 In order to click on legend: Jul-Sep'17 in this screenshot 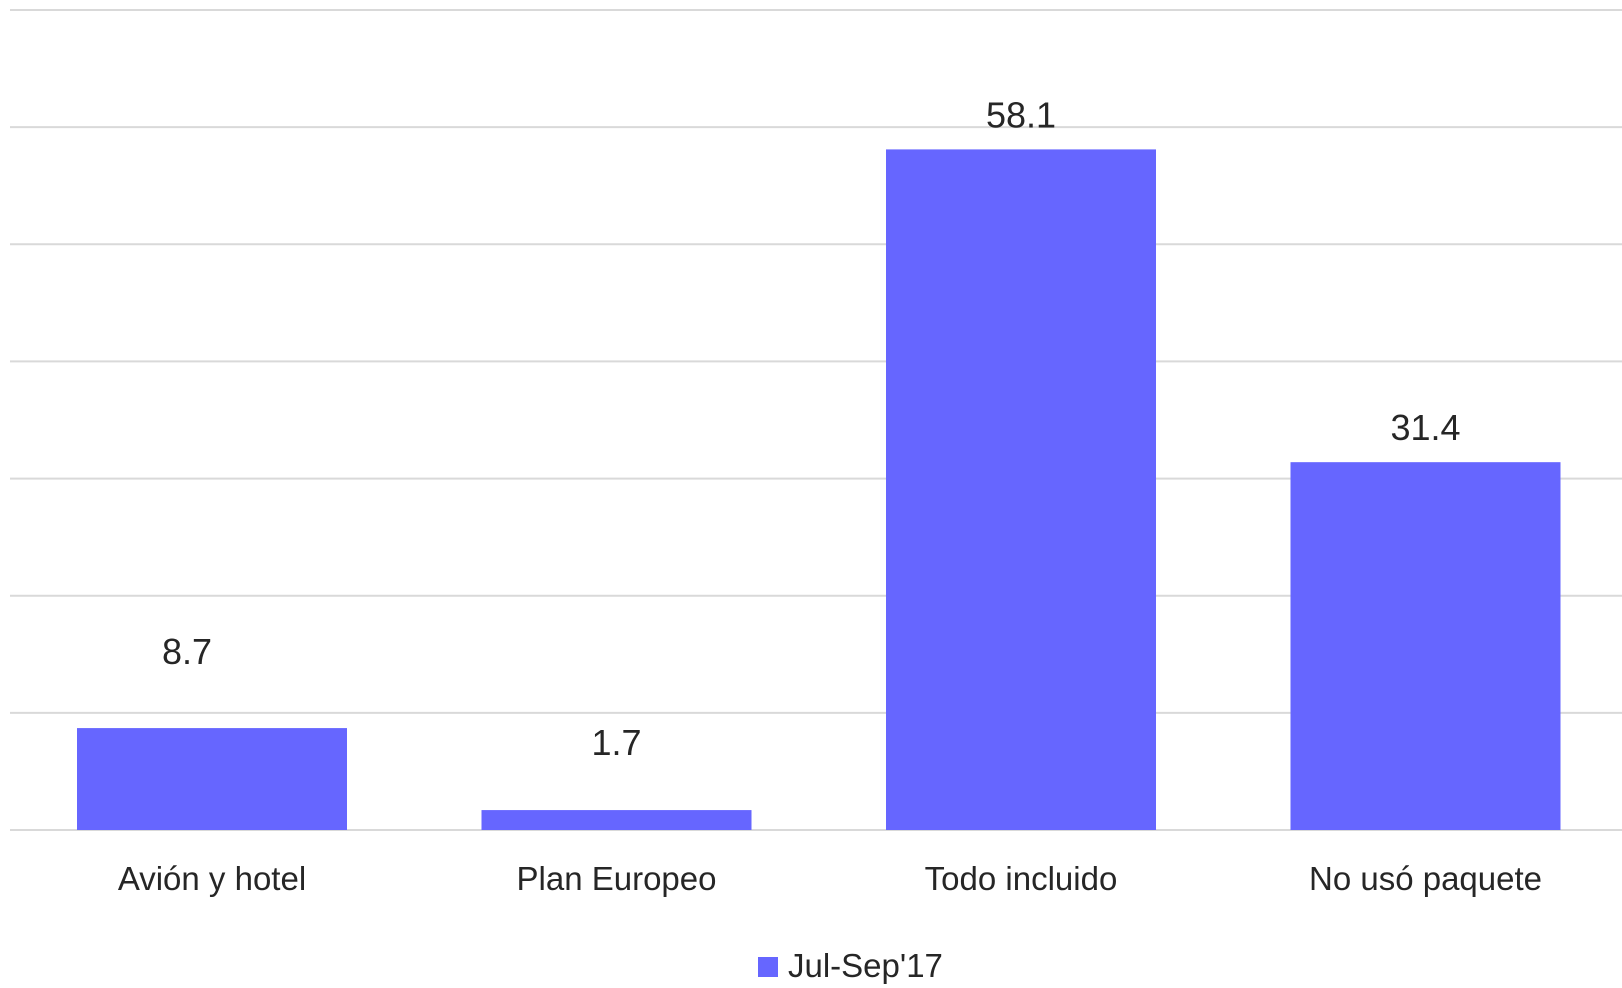, I will do `click(850, 965)`.